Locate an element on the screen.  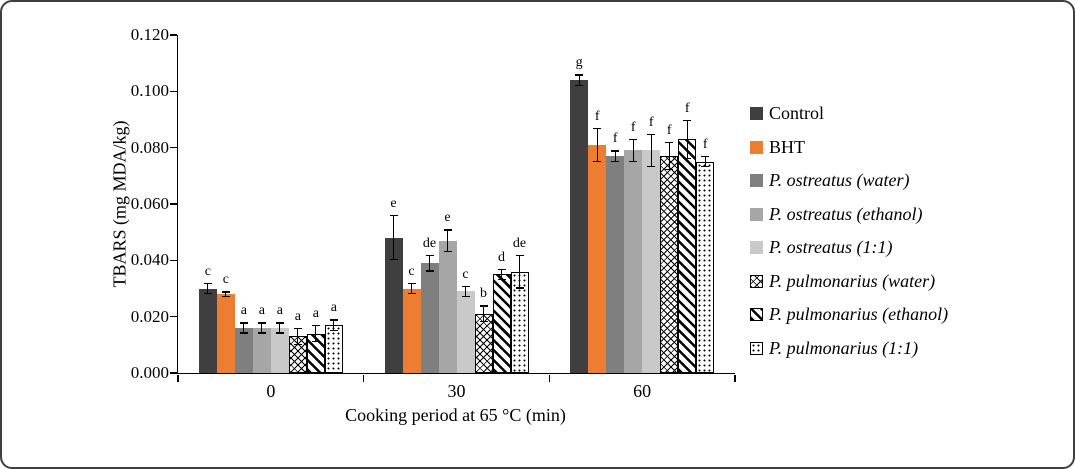
bar-p-pulmonarius-1-1-60min is located at coordinates (705, 267).